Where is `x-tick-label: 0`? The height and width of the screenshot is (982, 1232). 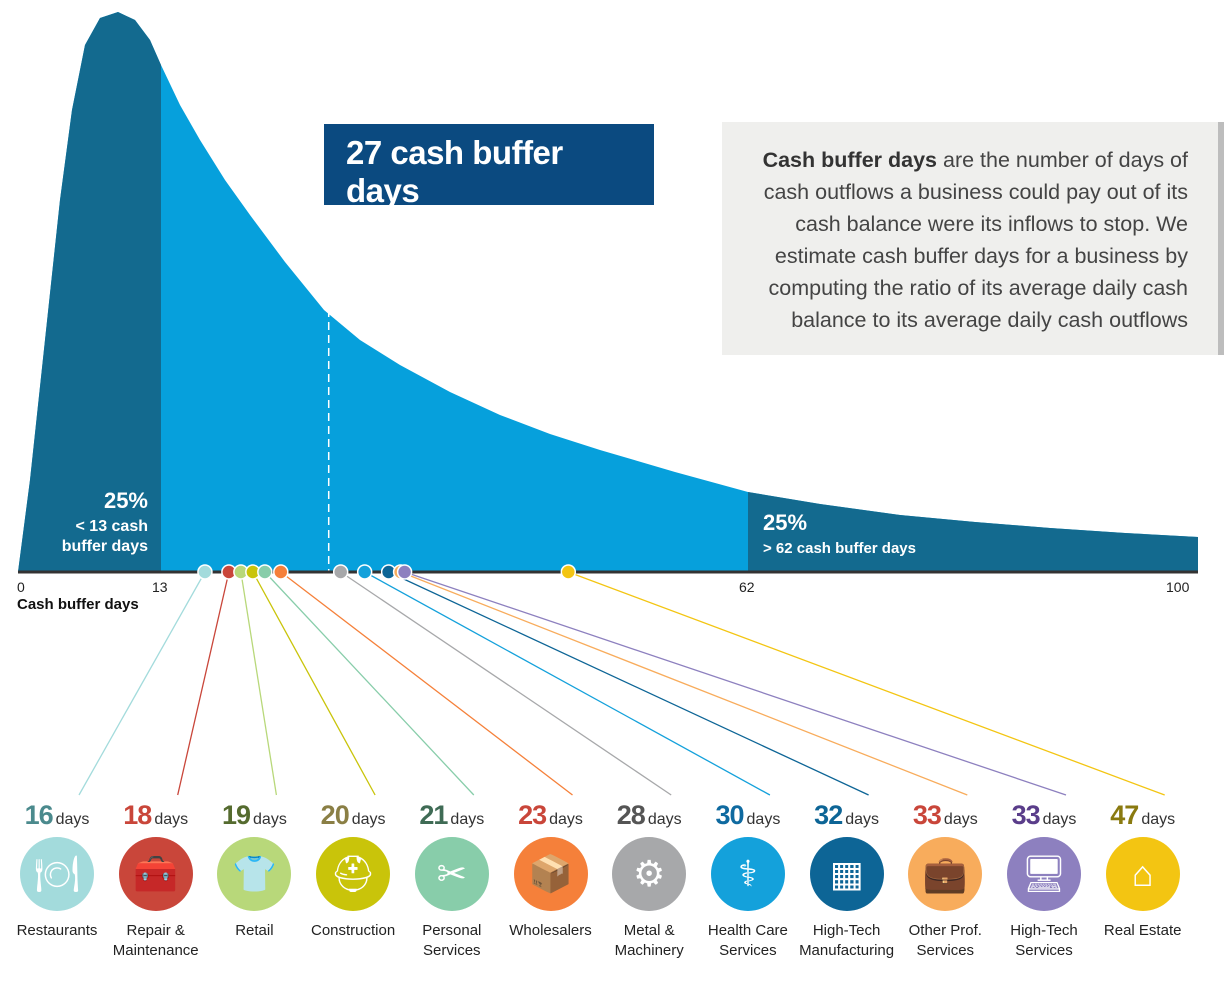
x-tick-label: 0 is located at coordinates (21, 587).